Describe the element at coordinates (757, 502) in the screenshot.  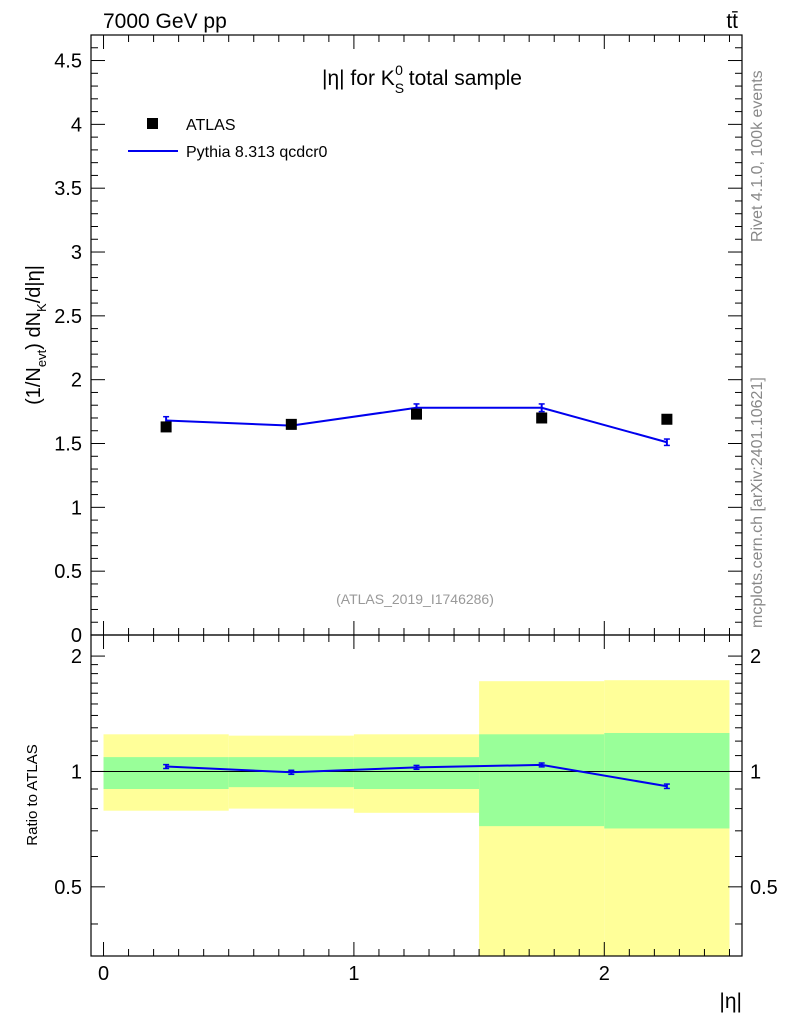
I see `source-label: mcplots.cern.ch [arXiv:2401.10621]` at that location.